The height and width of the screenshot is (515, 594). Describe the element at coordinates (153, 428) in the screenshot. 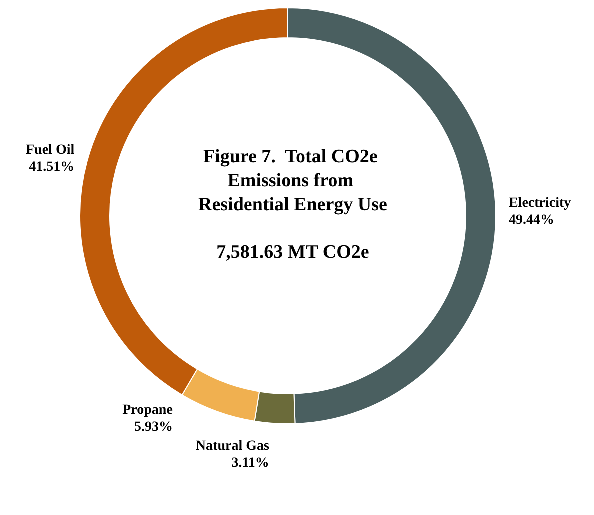

I see `data-label: 5.93%` at that location.